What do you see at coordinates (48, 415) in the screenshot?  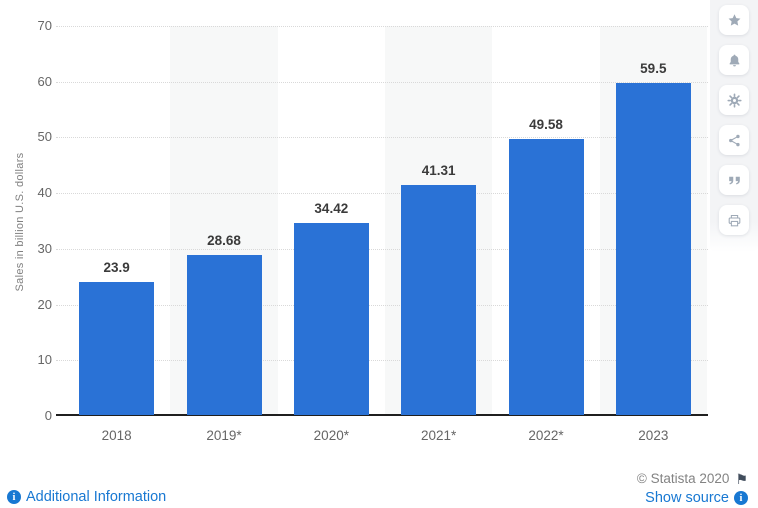 I see `y-axis-tick-label: 0` at bounding box center [48, 415].